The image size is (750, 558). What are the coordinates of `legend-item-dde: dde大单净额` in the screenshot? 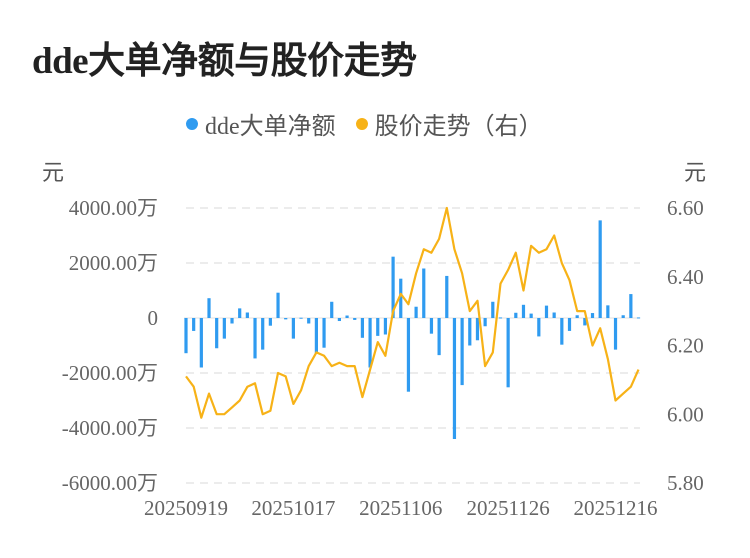 It's located at (261, 123).